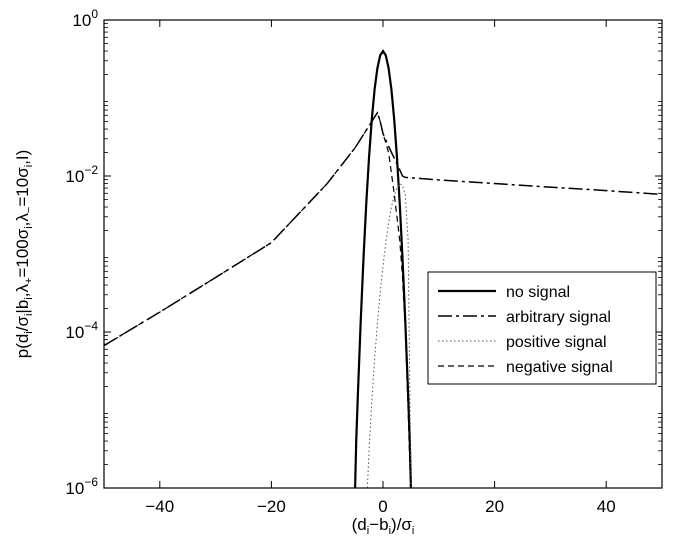 The image size is (678, 540). Describe the element at coordinates (81, 174) in the screenshot. I see `y-tick-label: 10⁻²` at that location.